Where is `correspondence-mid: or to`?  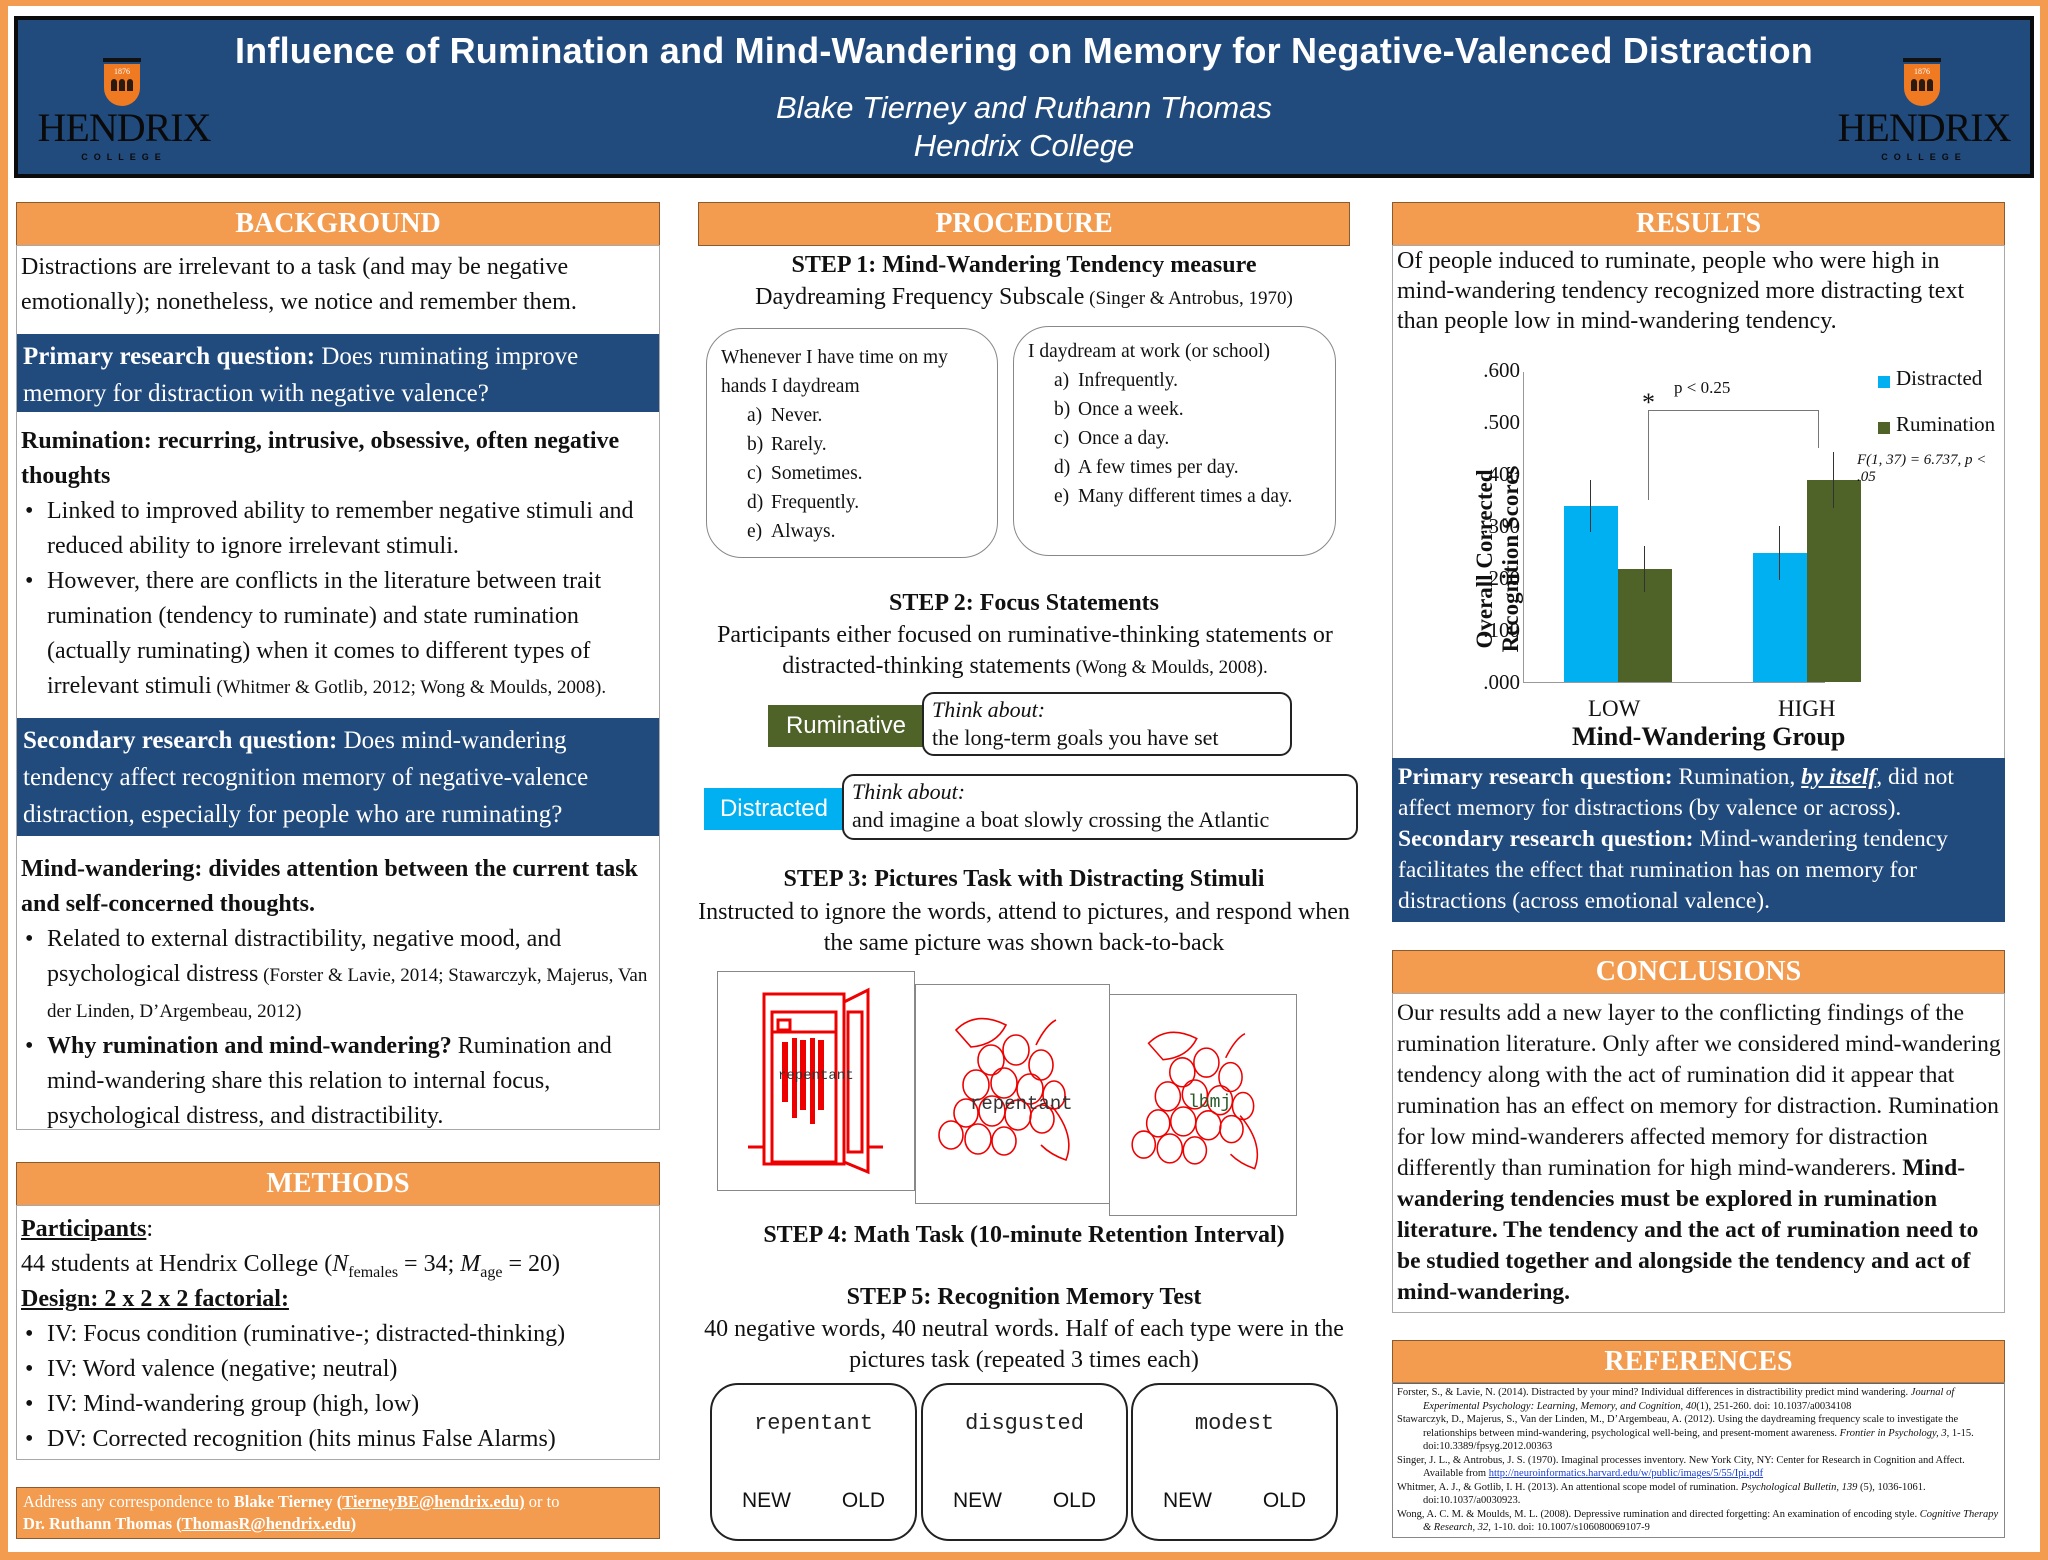 correspondence-mid: or to is located at coordinates (542, 1501).